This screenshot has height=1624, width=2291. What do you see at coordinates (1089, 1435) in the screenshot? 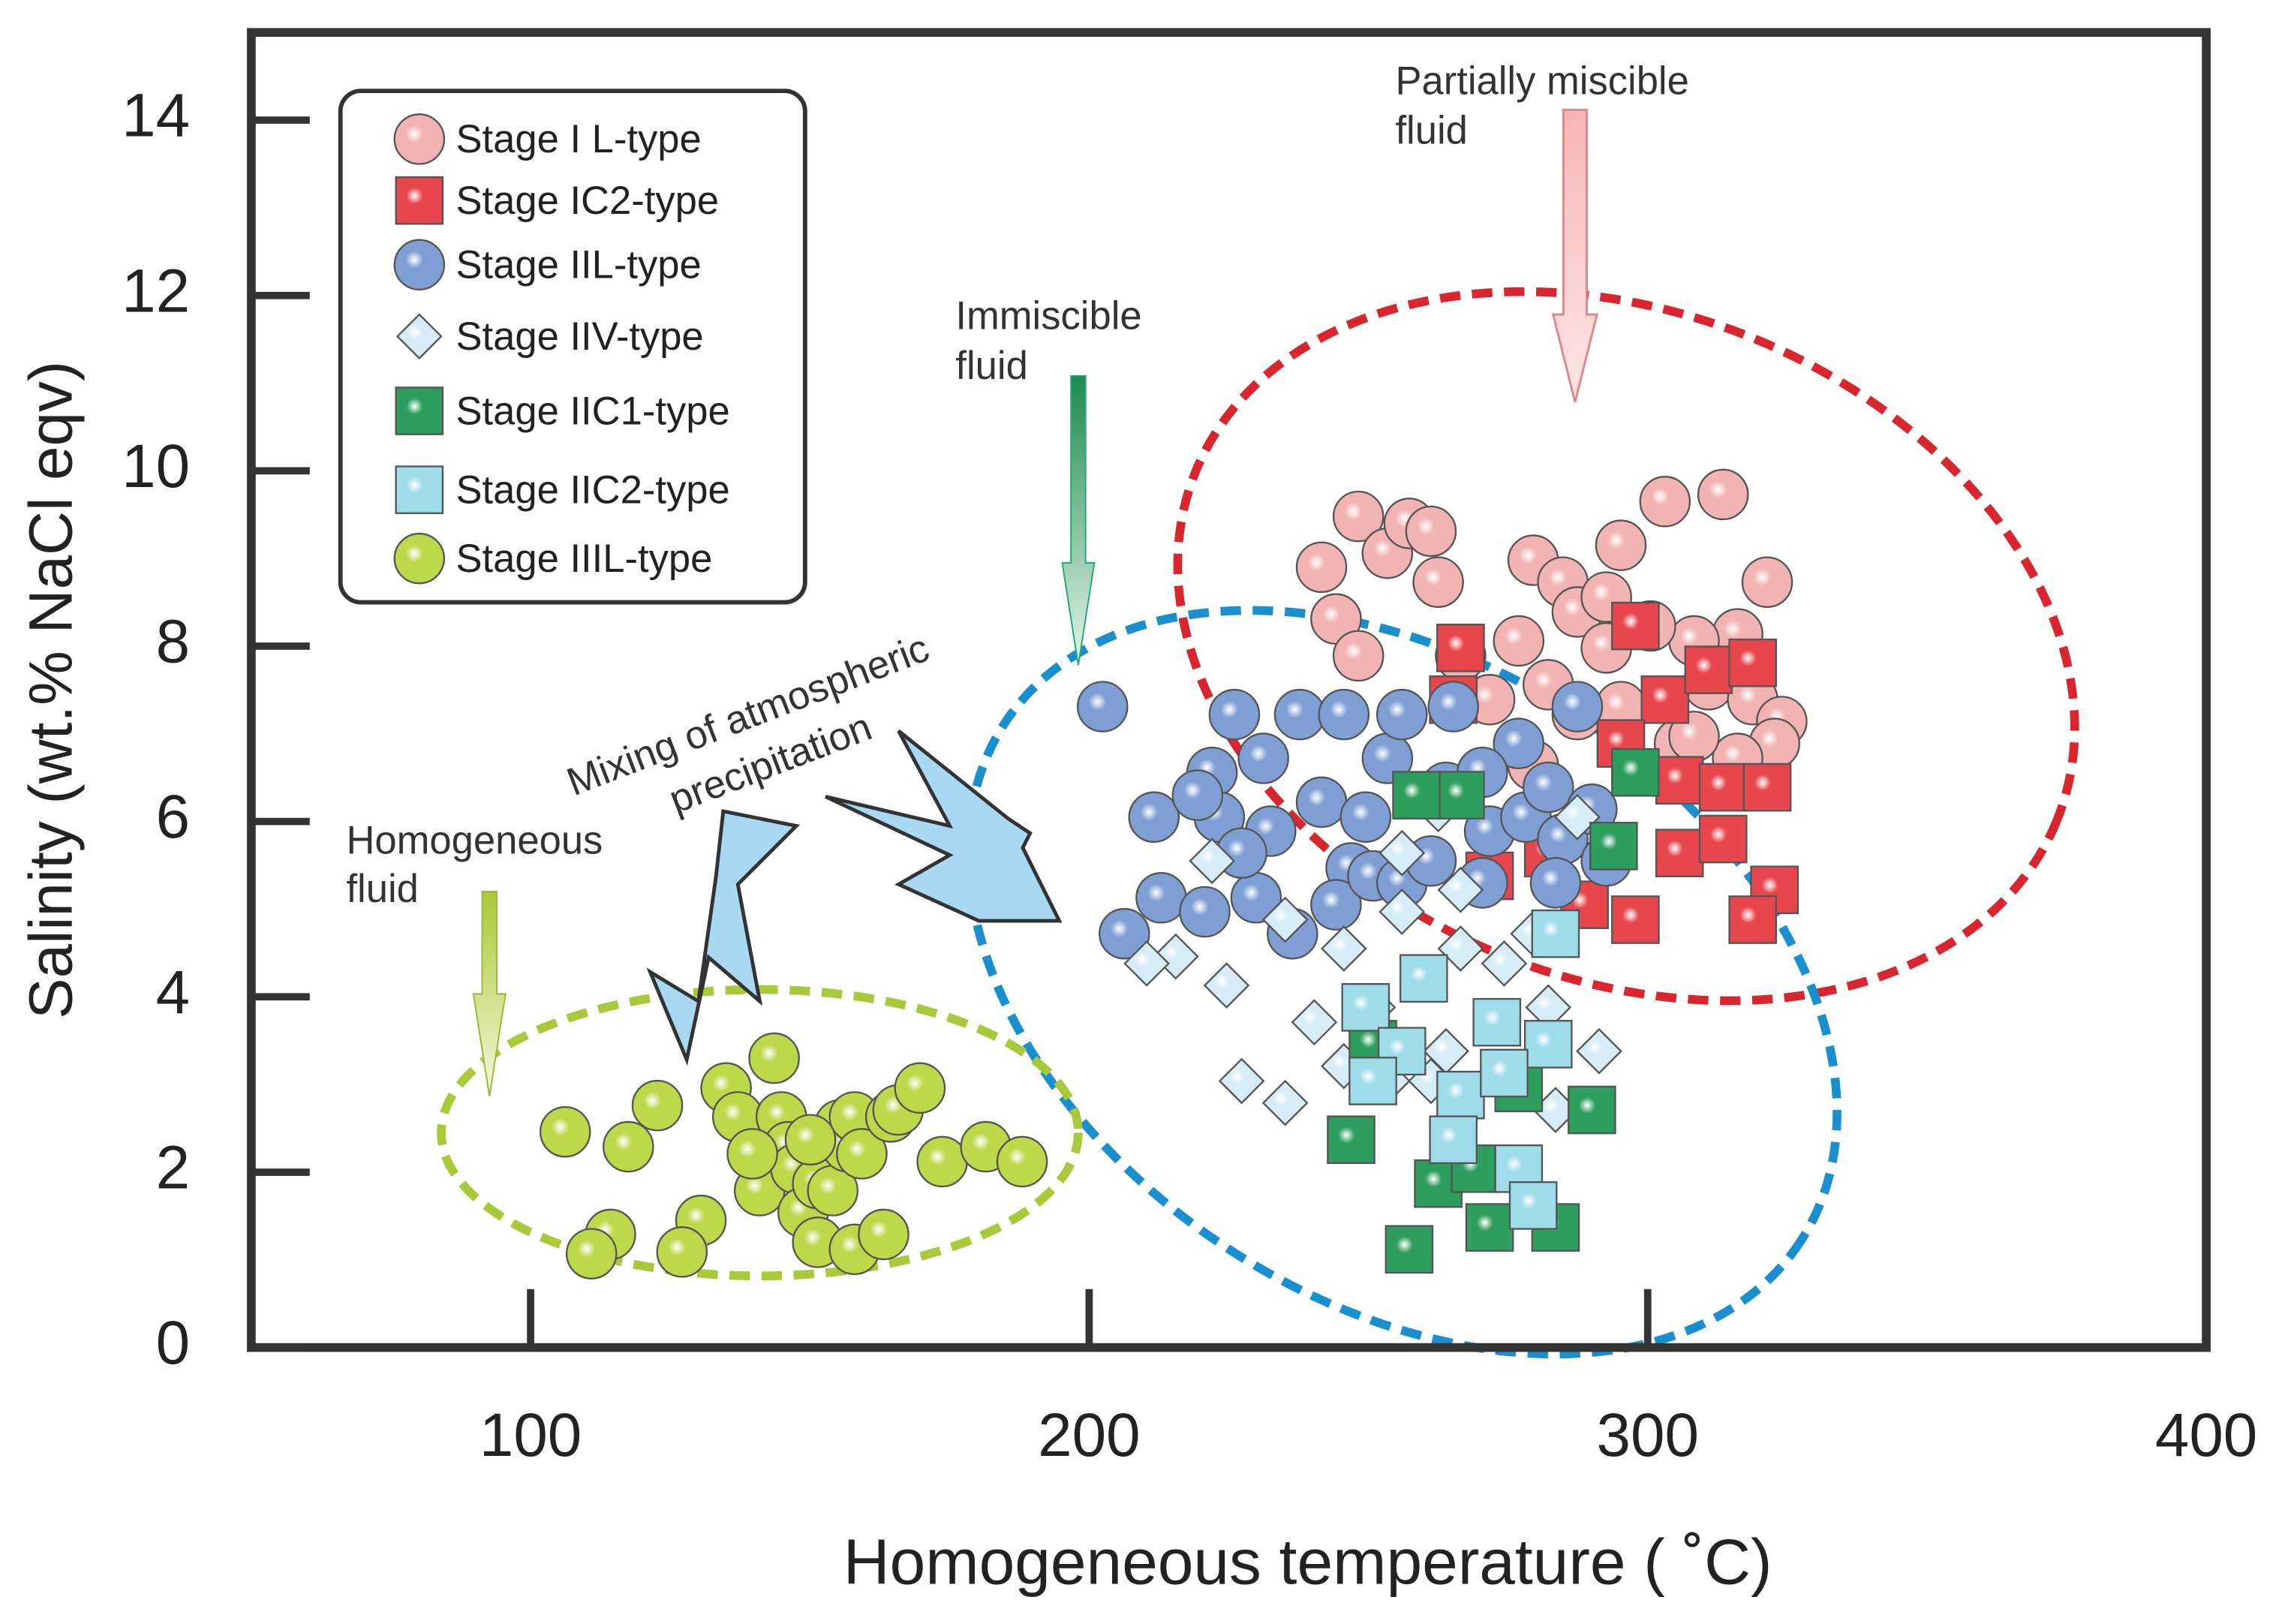
I see `x-tick-label: 200` at bounding box center [1089, 1435].